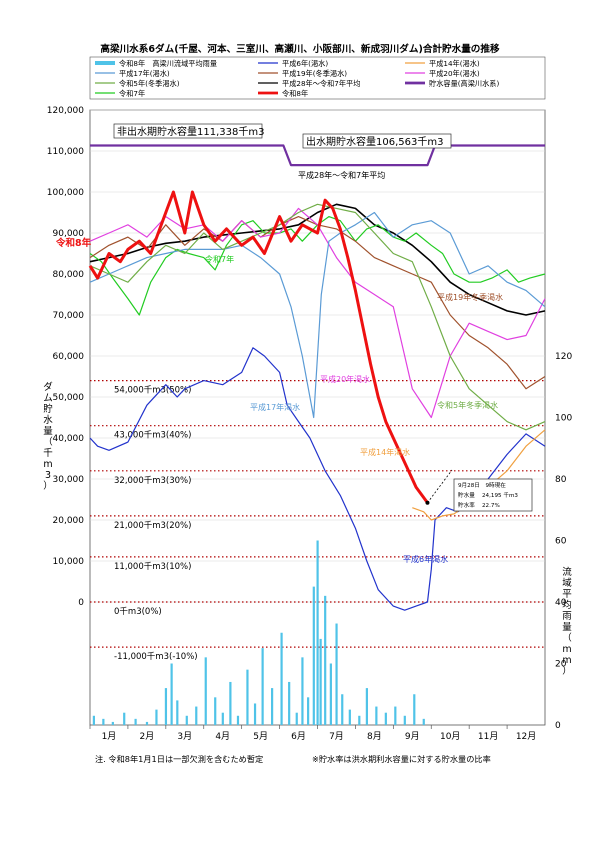 The image size is (600, 848). What do you see at coordinates (321, 83) in the screenshot?
I see `legend-label: 平成28年～令和7年平均` at bounding box center [321, 83].